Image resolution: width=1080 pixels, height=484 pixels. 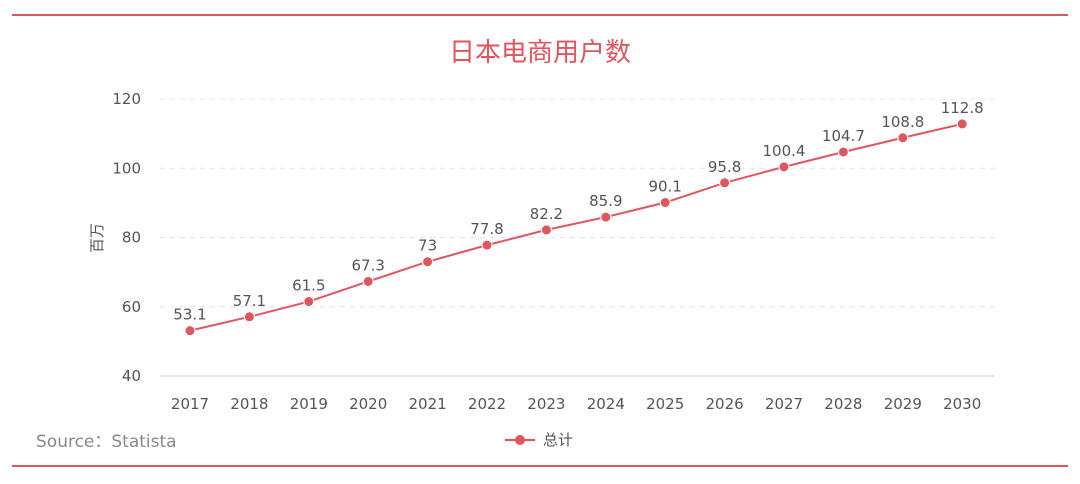 I want to click on legend-label: 总计, so click(x=558, y=440).